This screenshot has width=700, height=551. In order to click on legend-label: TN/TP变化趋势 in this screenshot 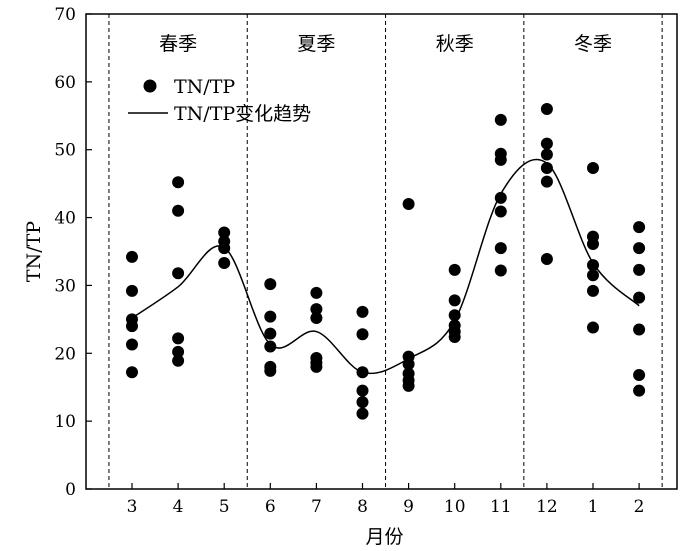, I will do `click(242, 114)`.